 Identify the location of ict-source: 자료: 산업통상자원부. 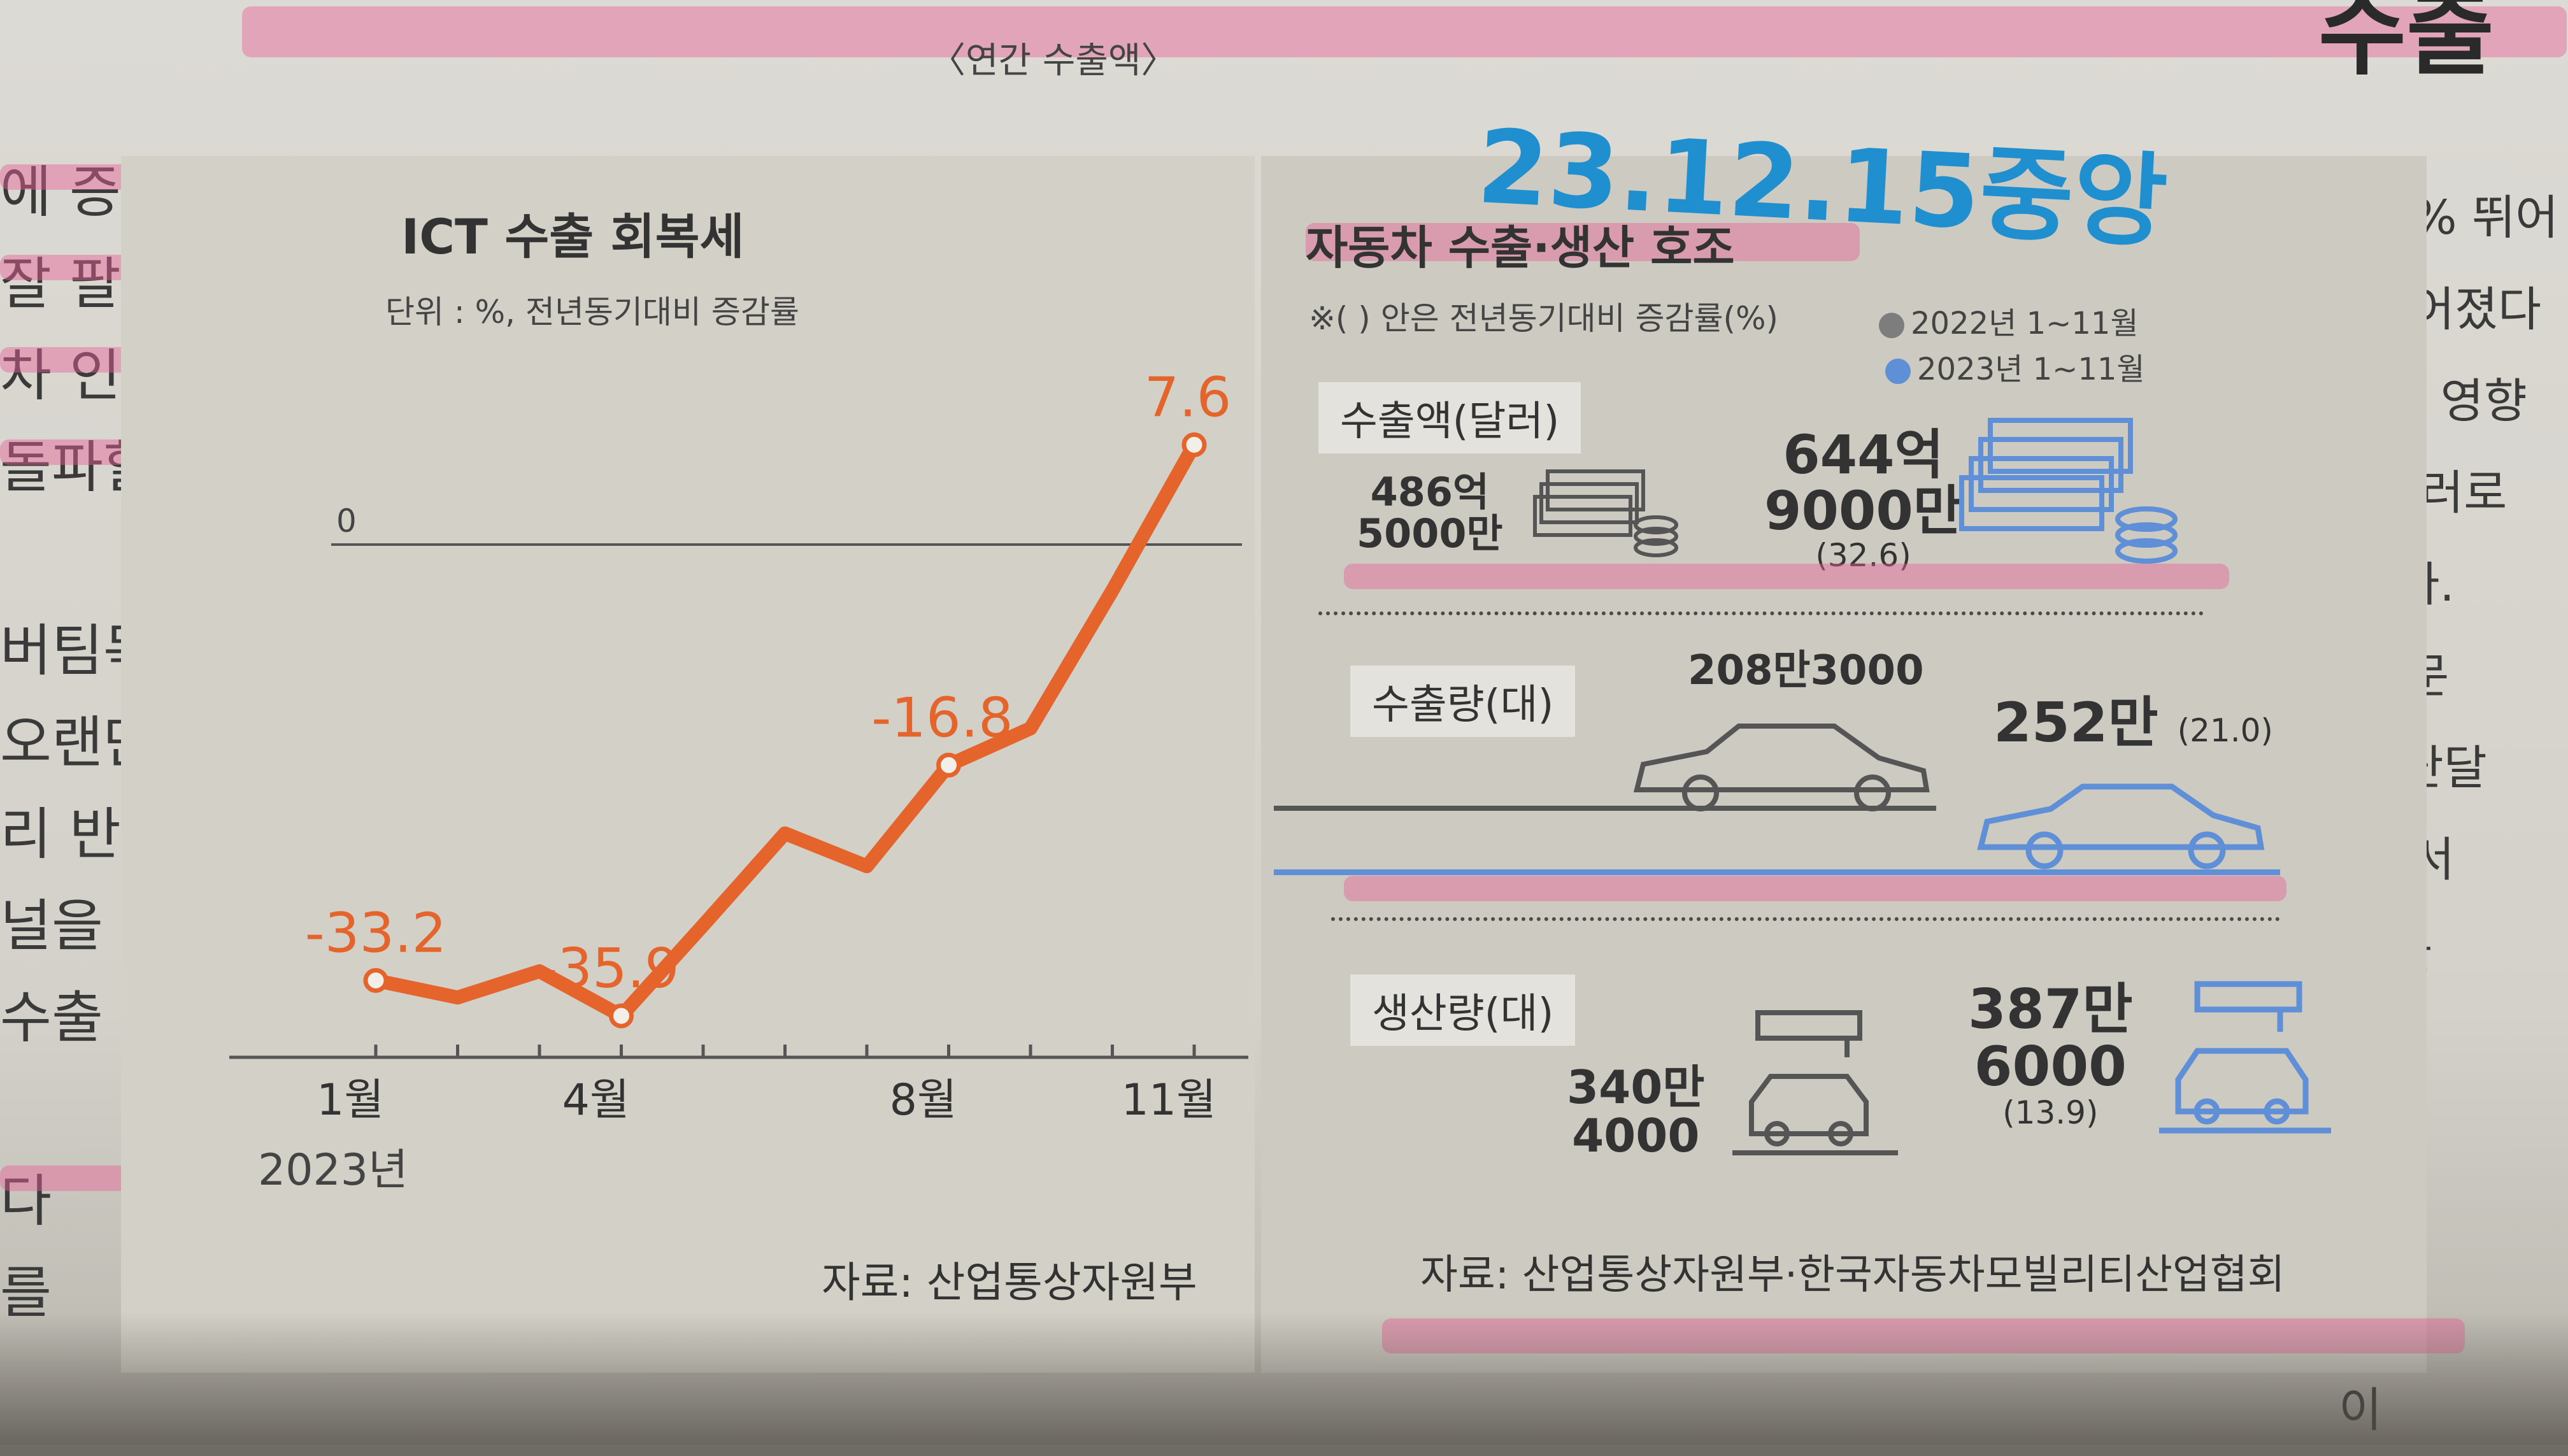
(1009, 1282).